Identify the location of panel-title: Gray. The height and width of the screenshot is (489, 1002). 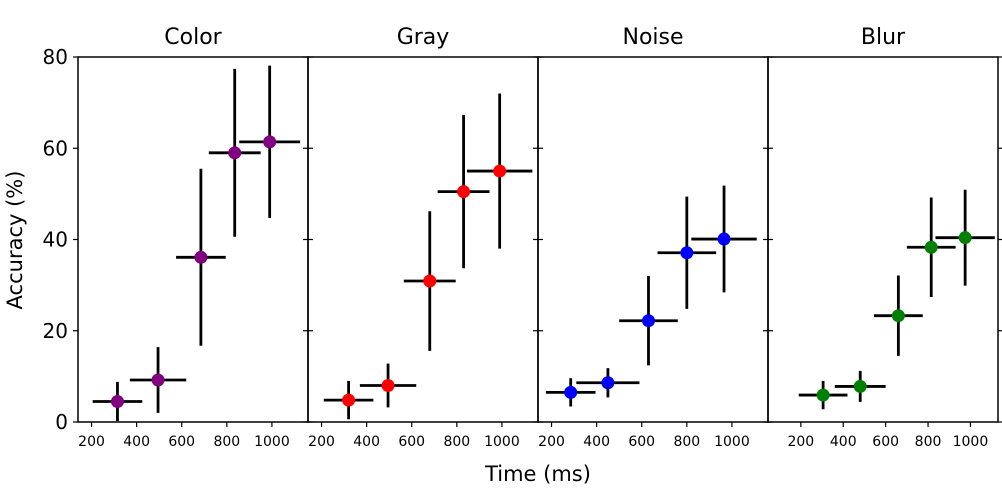
(423, 37).